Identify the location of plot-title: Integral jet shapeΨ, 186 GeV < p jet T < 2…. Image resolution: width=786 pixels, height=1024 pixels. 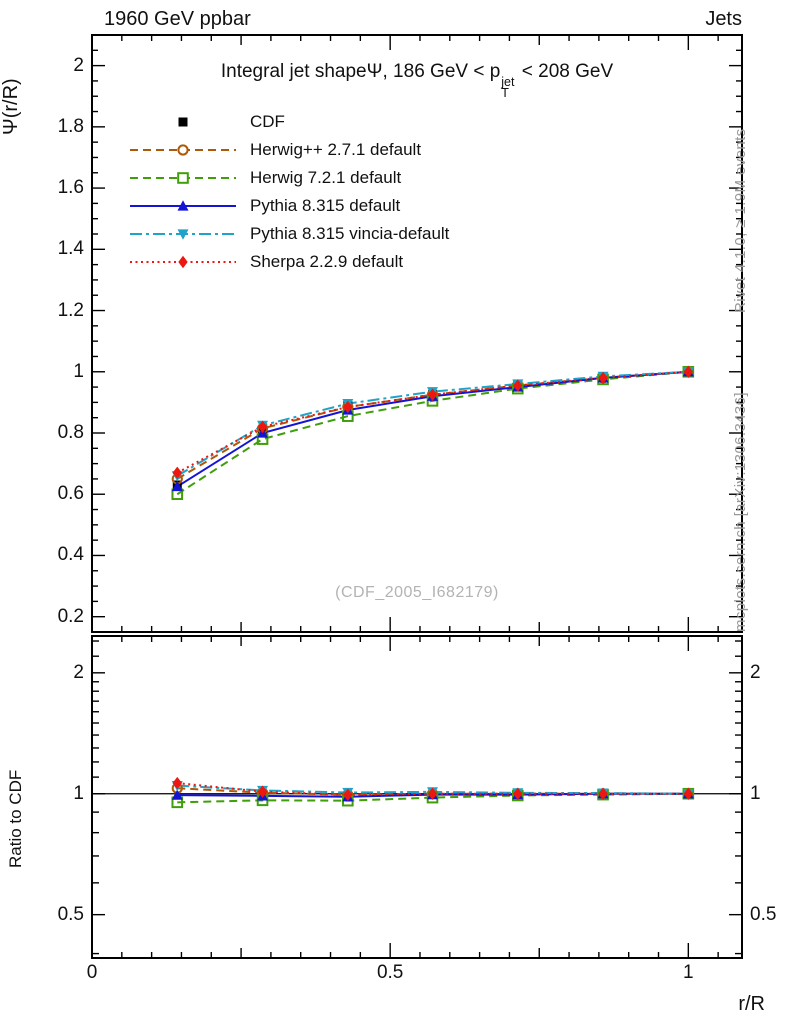
(417, 79).